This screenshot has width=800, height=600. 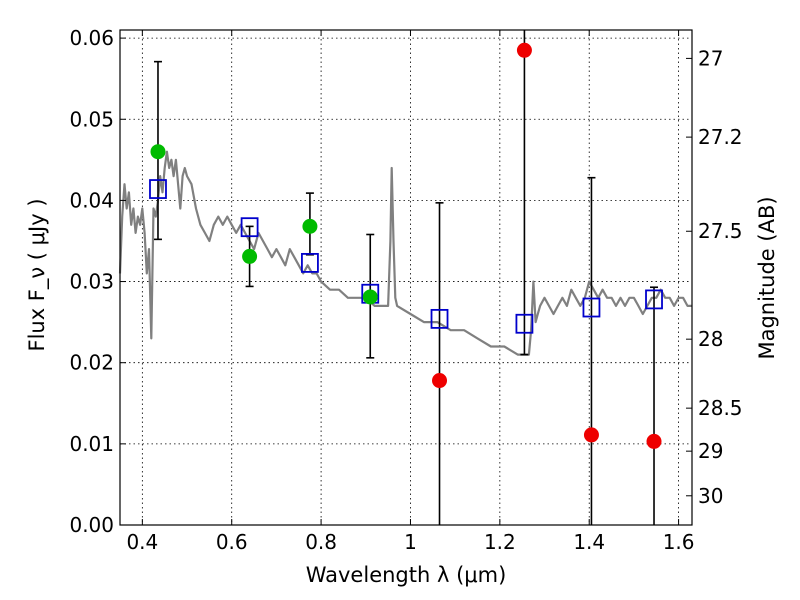 I want to click on right-axis-title: Magnitude (AB), so click(x=767, y=277).